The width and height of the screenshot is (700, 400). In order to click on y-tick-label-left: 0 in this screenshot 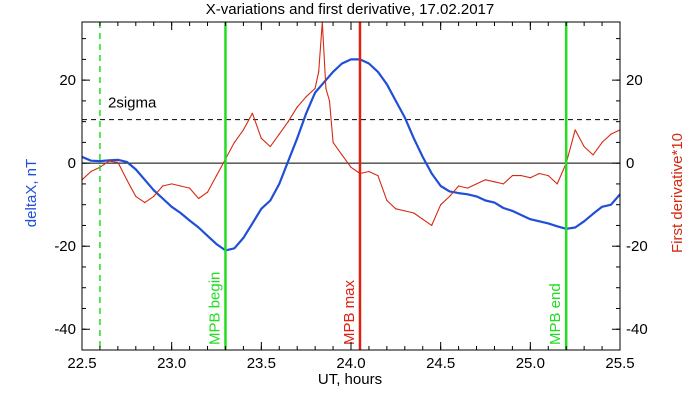, I will do `click(72, 163)`.